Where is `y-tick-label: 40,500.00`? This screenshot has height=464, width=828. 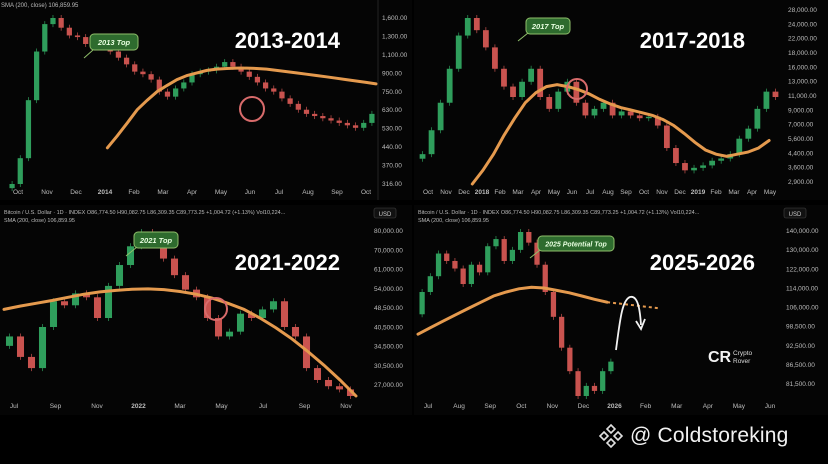
y-tick-label: 40,500.00 is located at coordinates (388, 327).